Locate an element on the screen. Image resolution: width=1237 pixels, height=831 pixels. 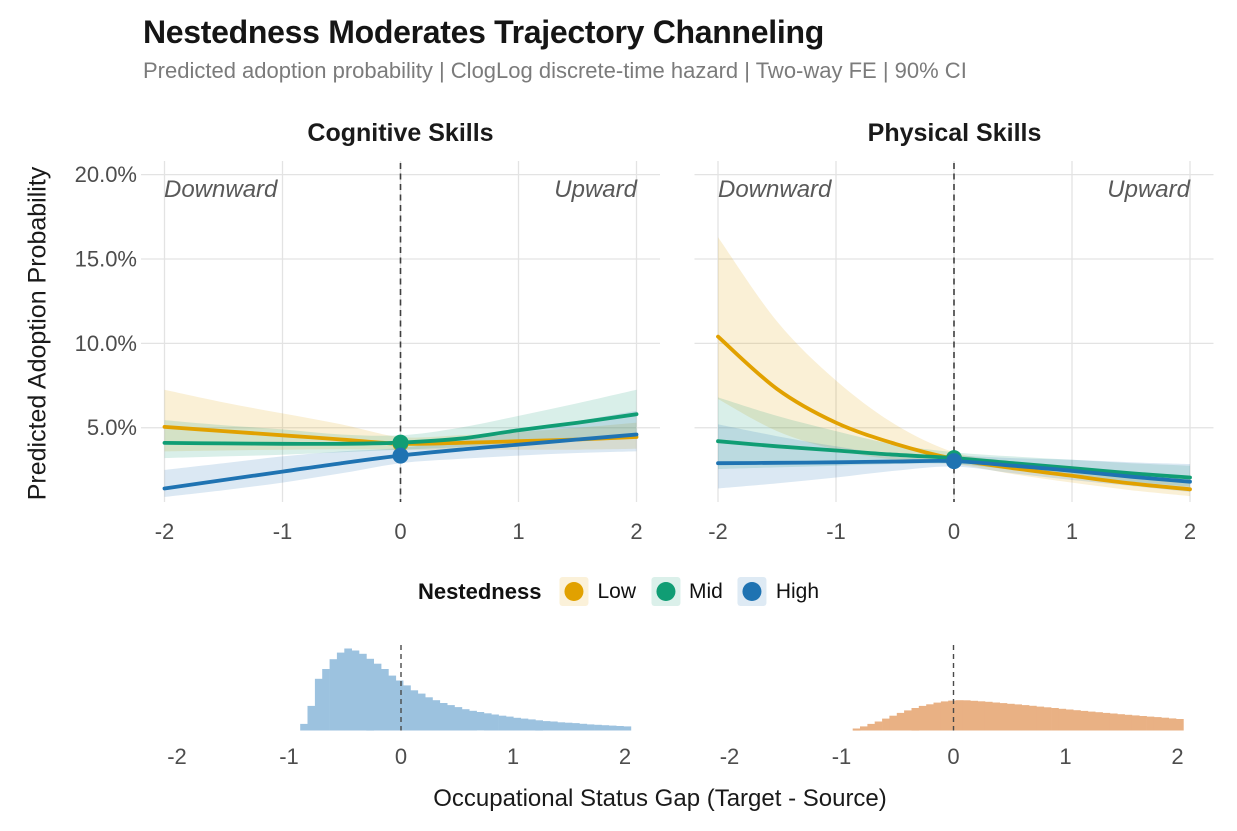
legend-item-label: High is located at coordinates (797, 591).